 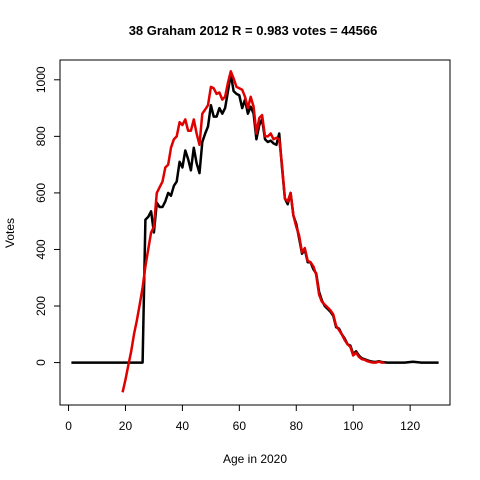 What do you see at coordinates (410, 426) in the screenshot?
I see `x-tick-label: 120` at bounding box center [410, 426].